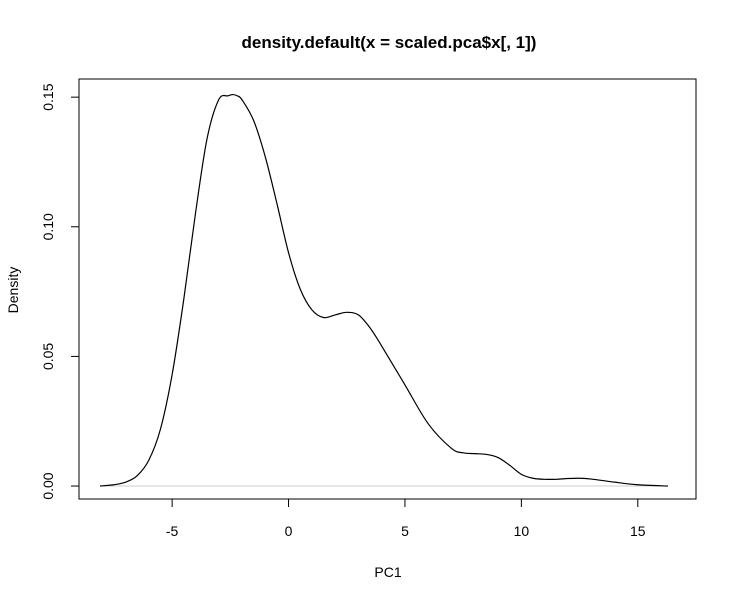 The image size is (737, 599). What do you see at coordinates (638, 531) in the screenshot?
I see `x-tick-label: 15` at bounding box center [638, 531].